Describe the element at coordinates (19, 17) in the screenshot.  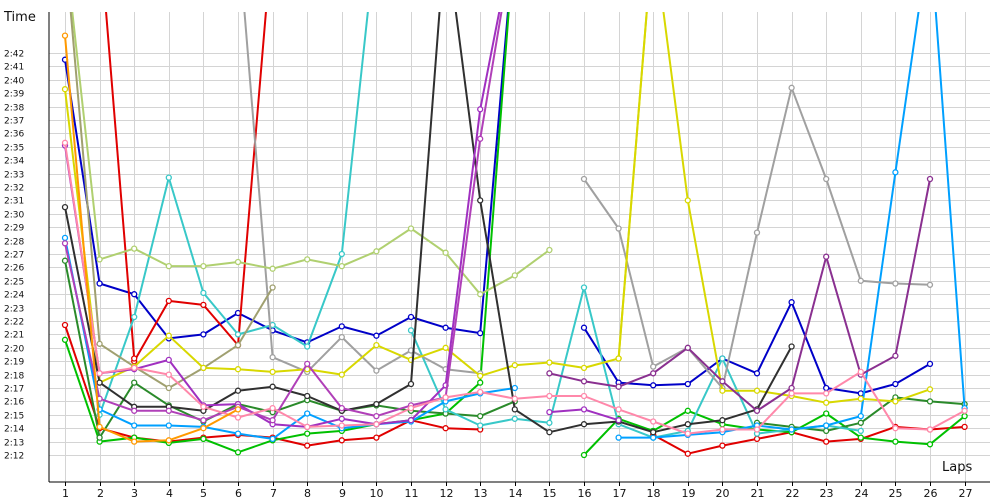
I see `y-axis-title: Time` at that location.